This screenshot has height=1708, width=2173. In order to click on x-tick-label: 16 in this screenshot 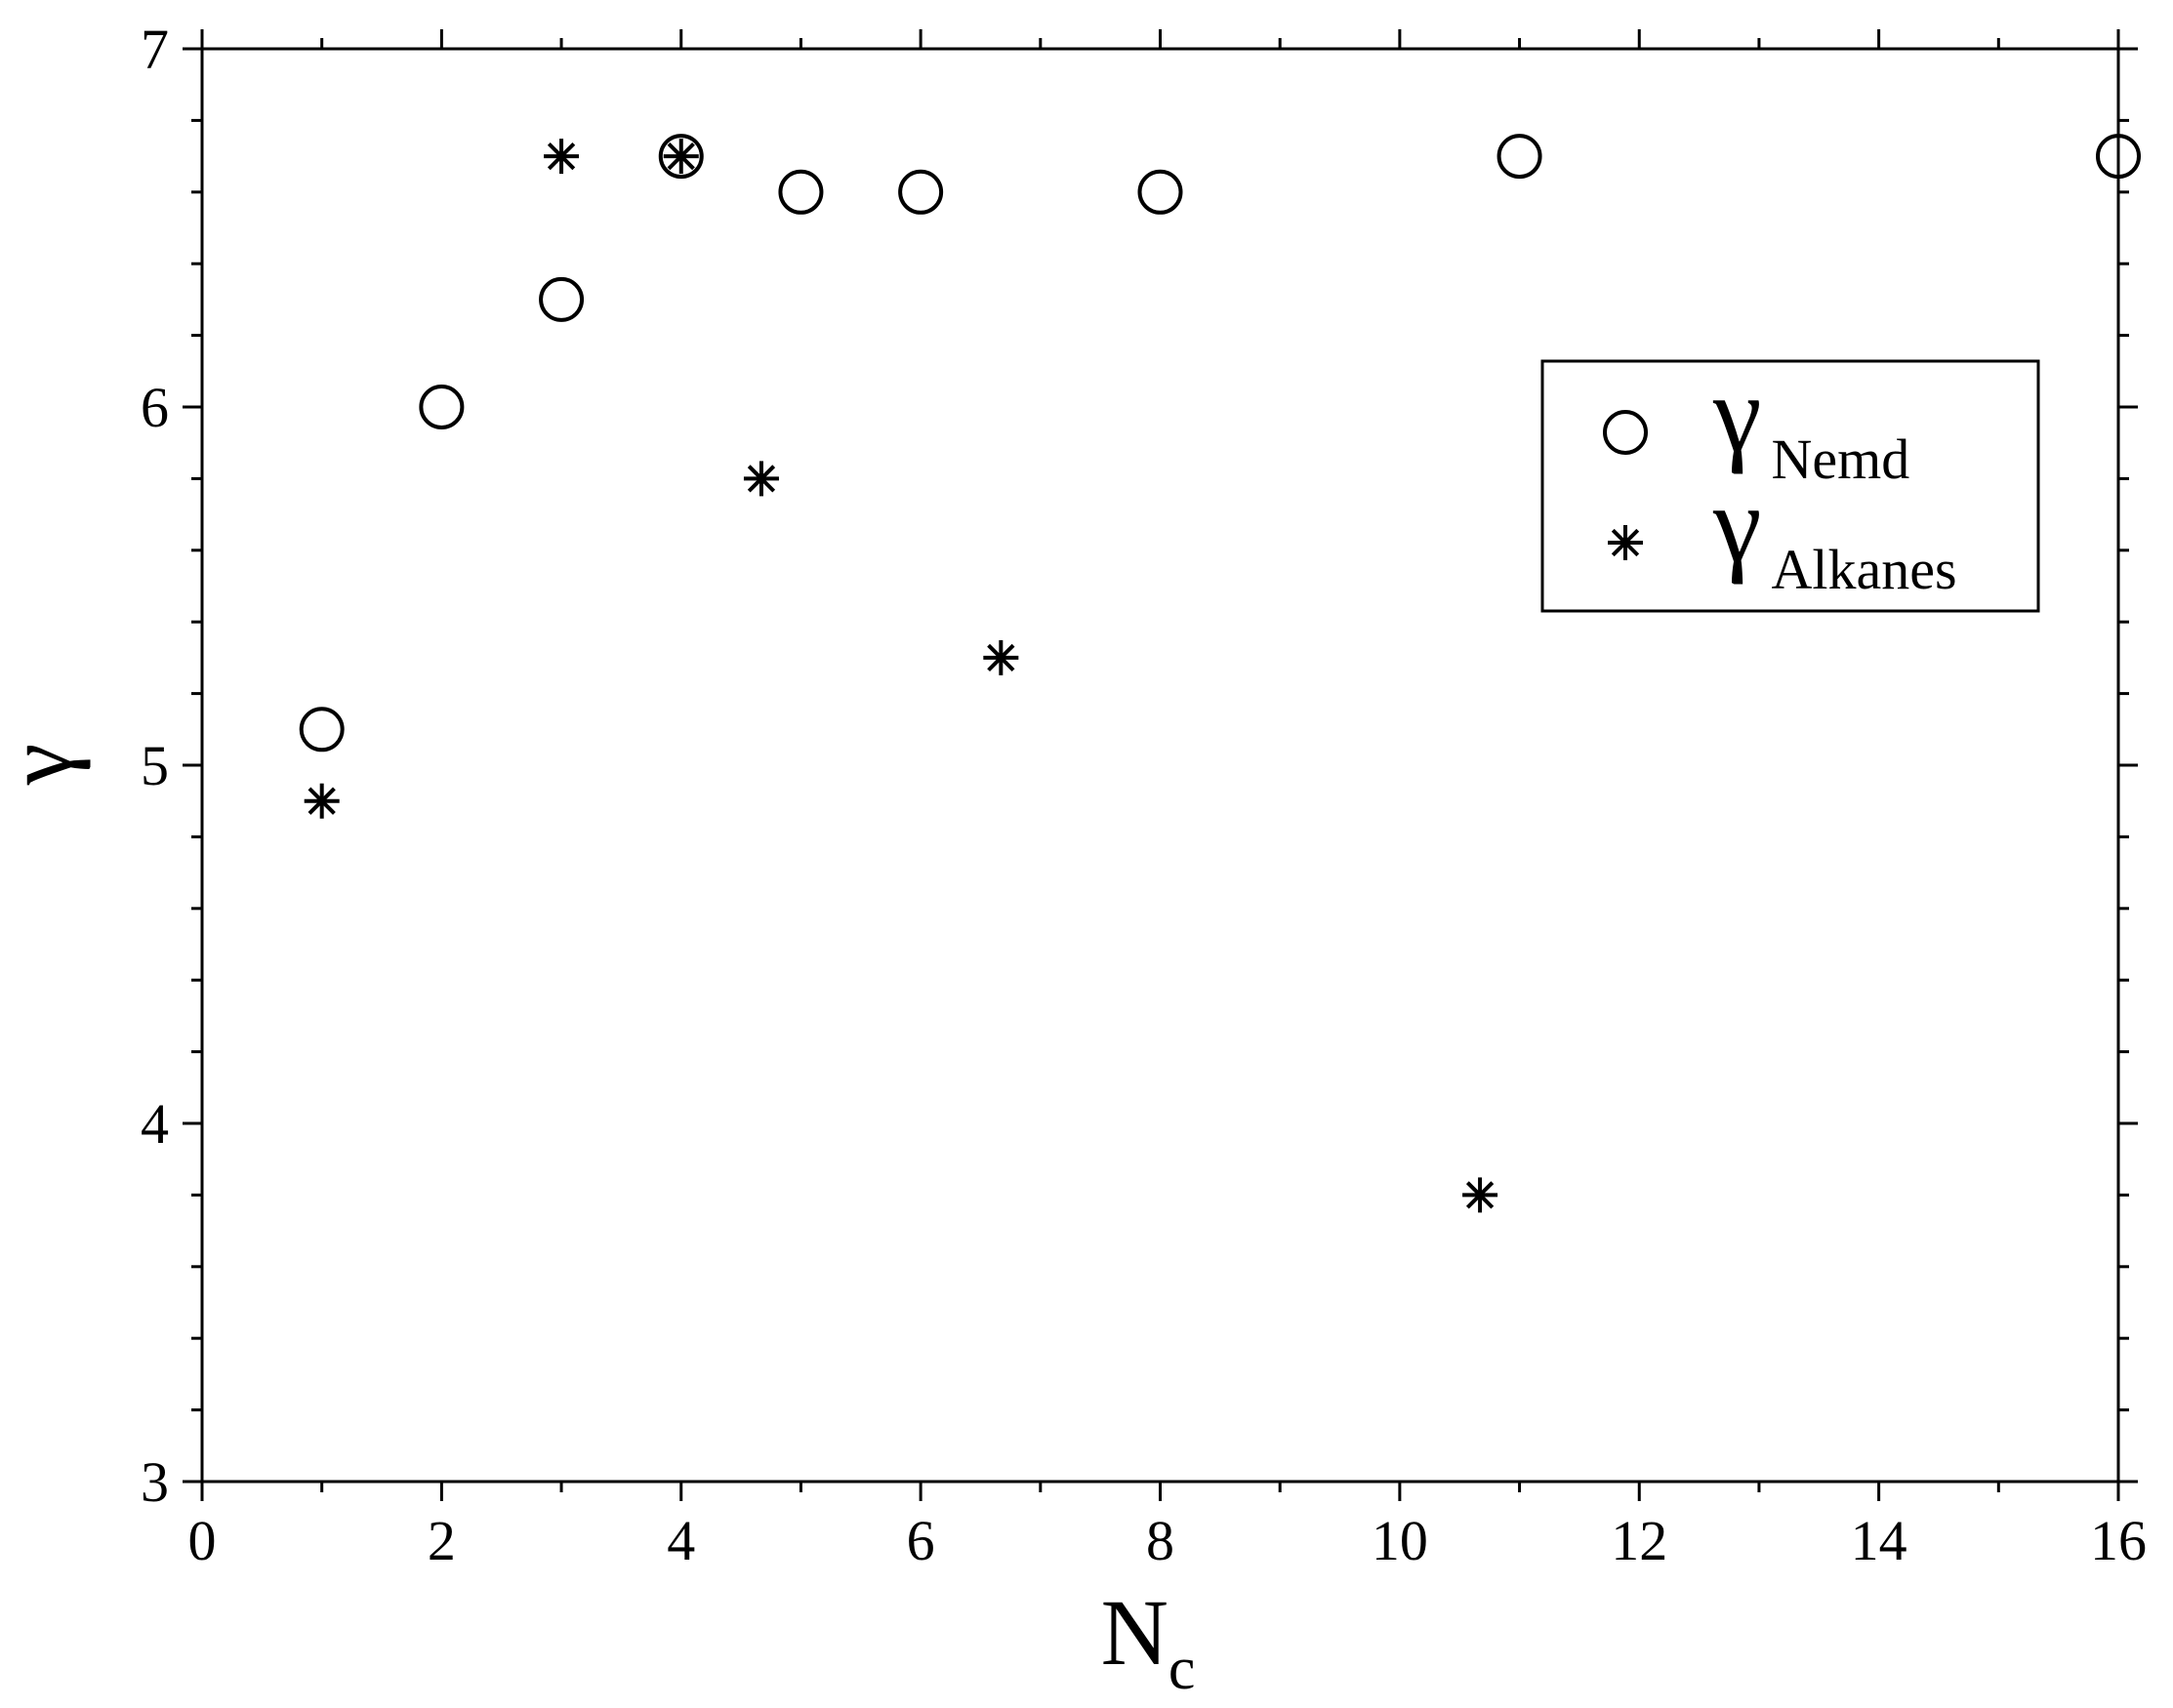, I will do `click(2118, 1540)`.